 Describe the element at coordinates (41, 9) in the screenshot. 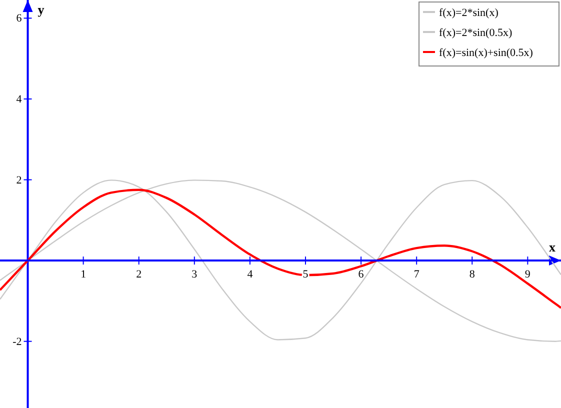

I see `y-axis-title: y` at that location.